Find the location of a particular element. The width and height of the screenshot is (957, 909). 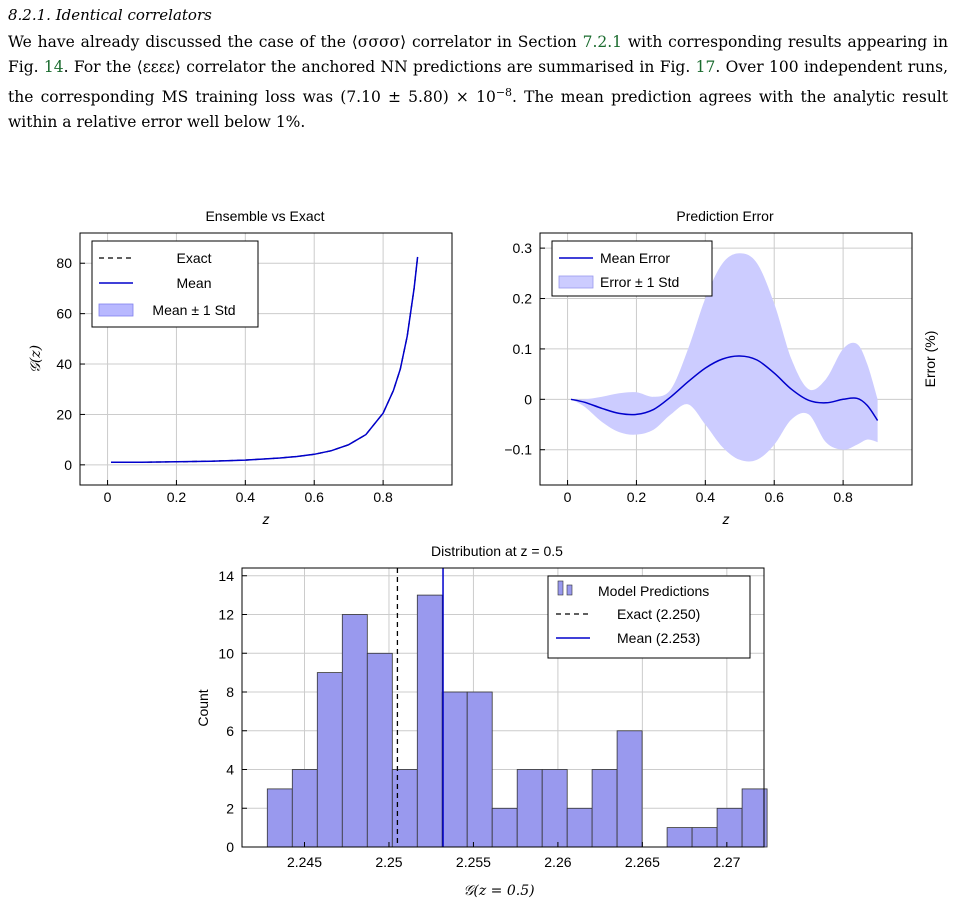

chart-title: Prediction Error is located at coordinates (725, 216).